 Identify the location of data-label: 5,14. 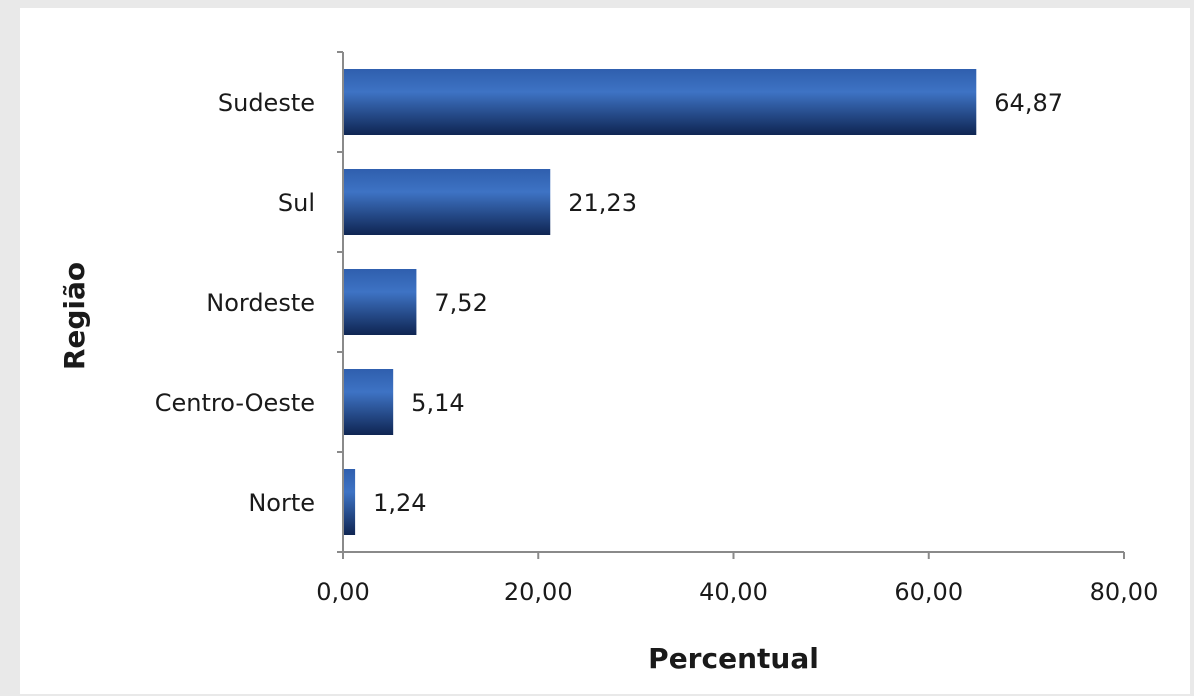
(437, 403).